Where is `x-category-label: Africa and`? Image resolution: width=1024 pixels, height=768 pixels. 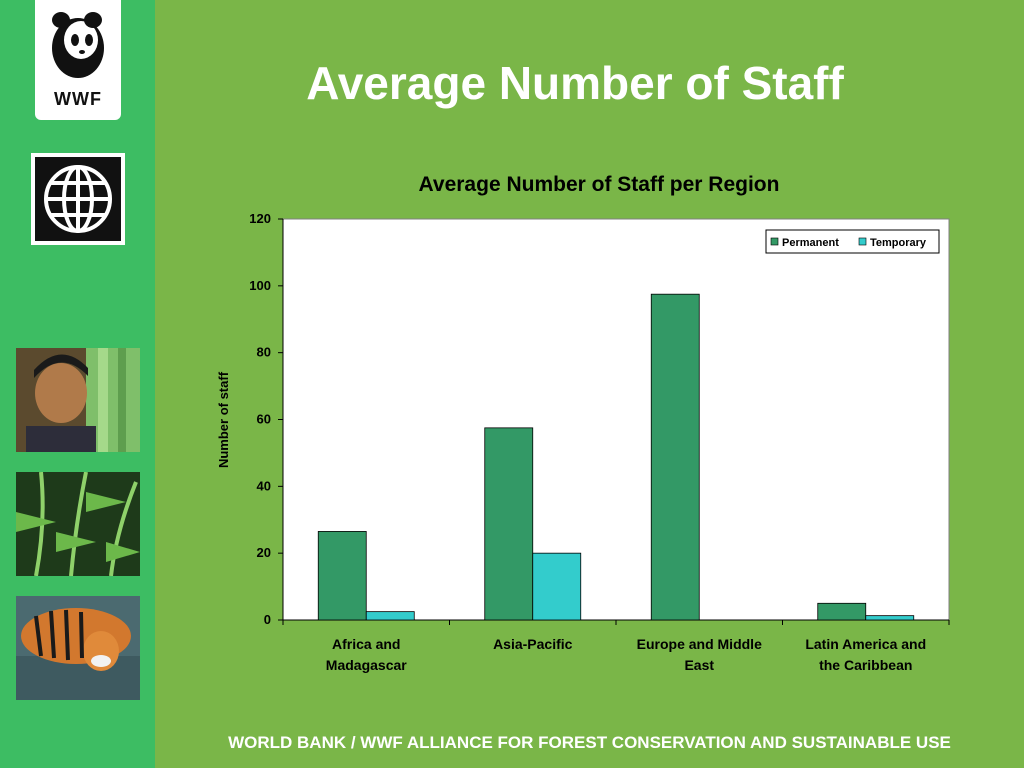
x-category-label: Africa and is located at coordinates (366, 644).